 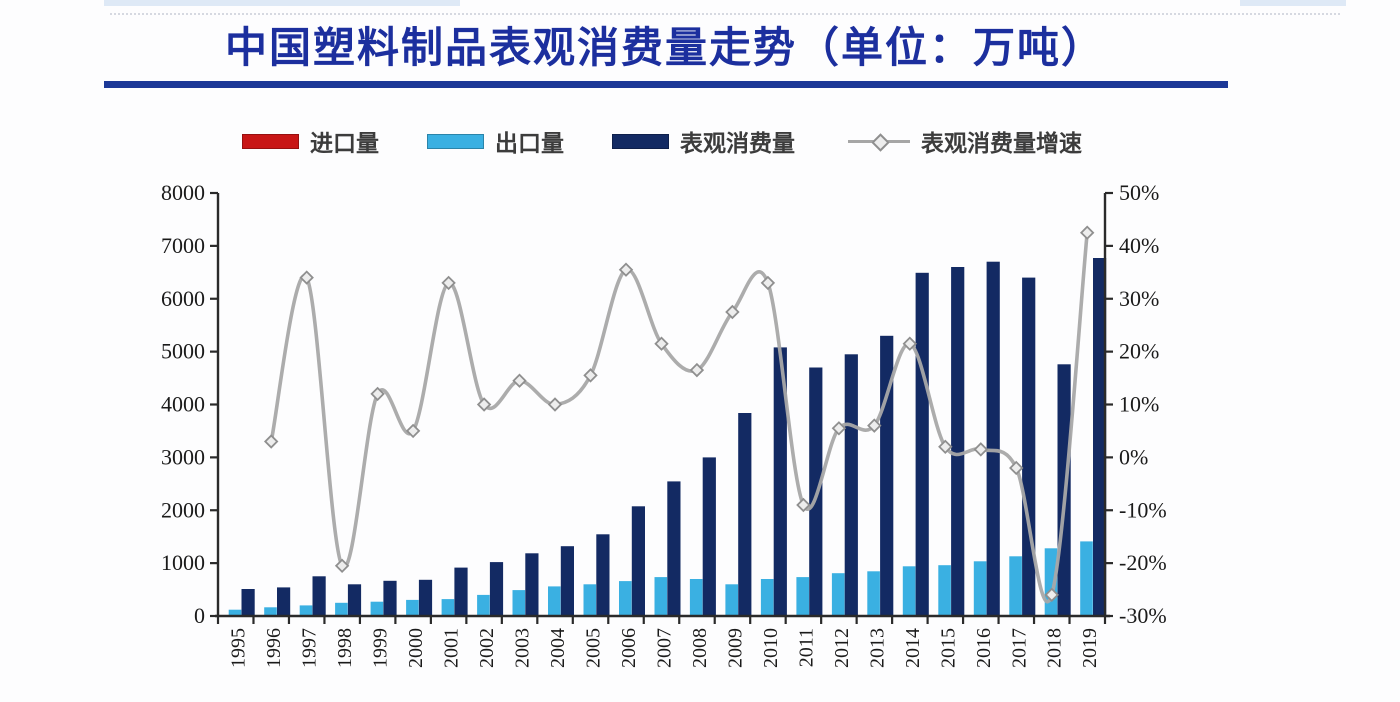 I want to click on x-axis-label: 2004, so click(x=558, y=648).